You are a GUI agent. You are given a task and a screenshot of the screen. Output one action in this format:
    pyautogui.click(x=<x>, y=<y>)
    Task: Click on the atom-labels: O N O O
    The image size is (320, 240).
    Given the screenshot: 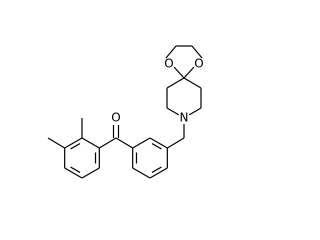 What is the action you would take?
    pyautogui.click(x=157, y=91)
    